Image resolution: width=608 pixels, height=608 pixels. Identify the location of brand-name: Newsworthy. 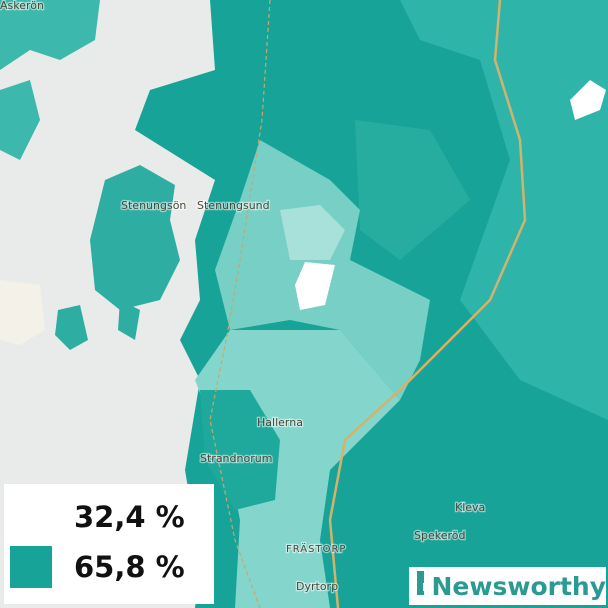
(519, 586).